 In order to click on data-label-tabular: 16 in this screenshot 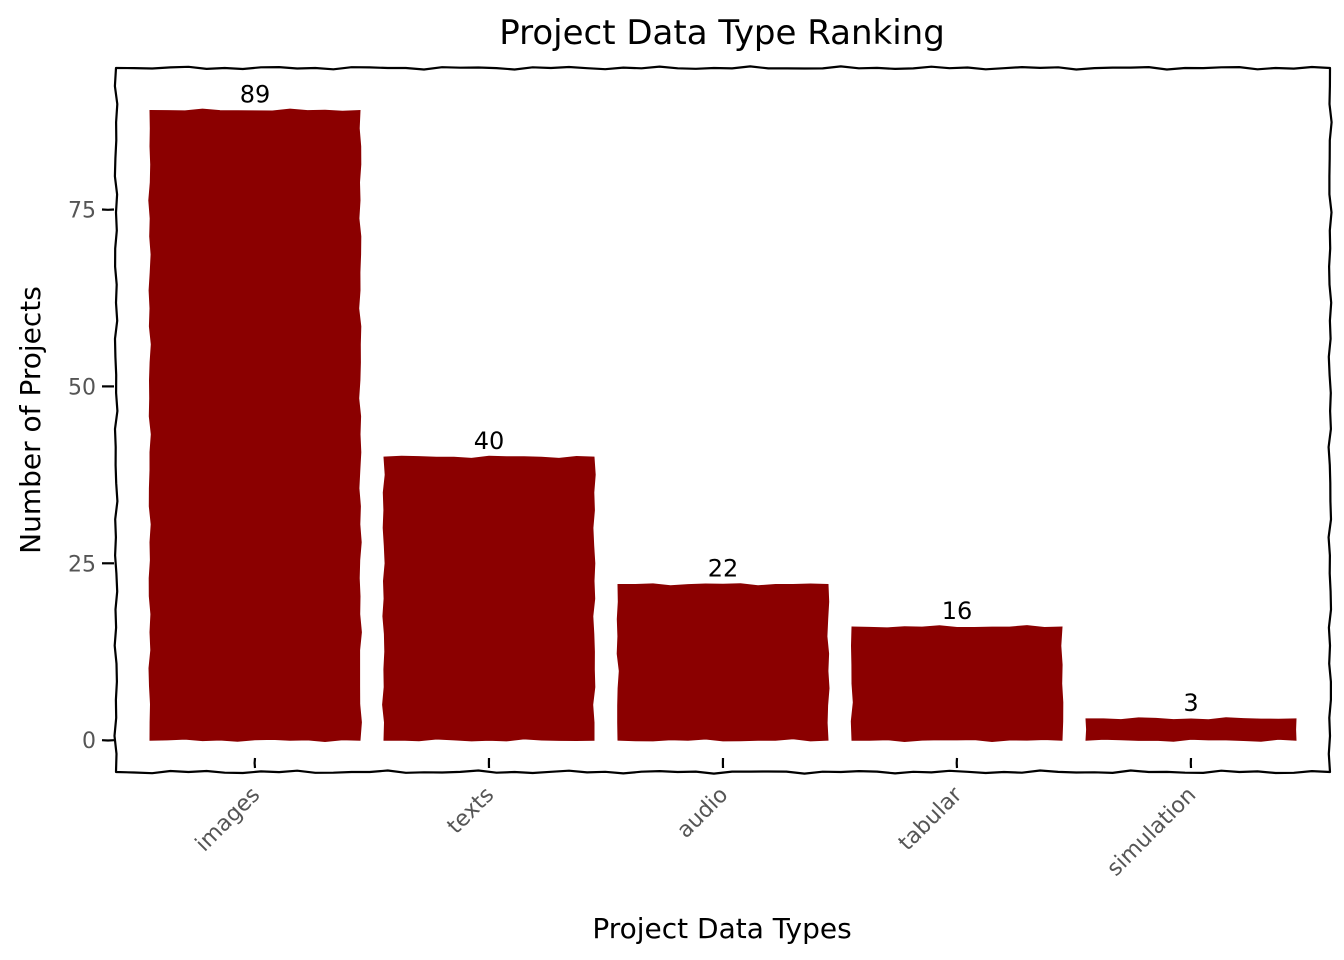, I will do `click(957, 611)`.